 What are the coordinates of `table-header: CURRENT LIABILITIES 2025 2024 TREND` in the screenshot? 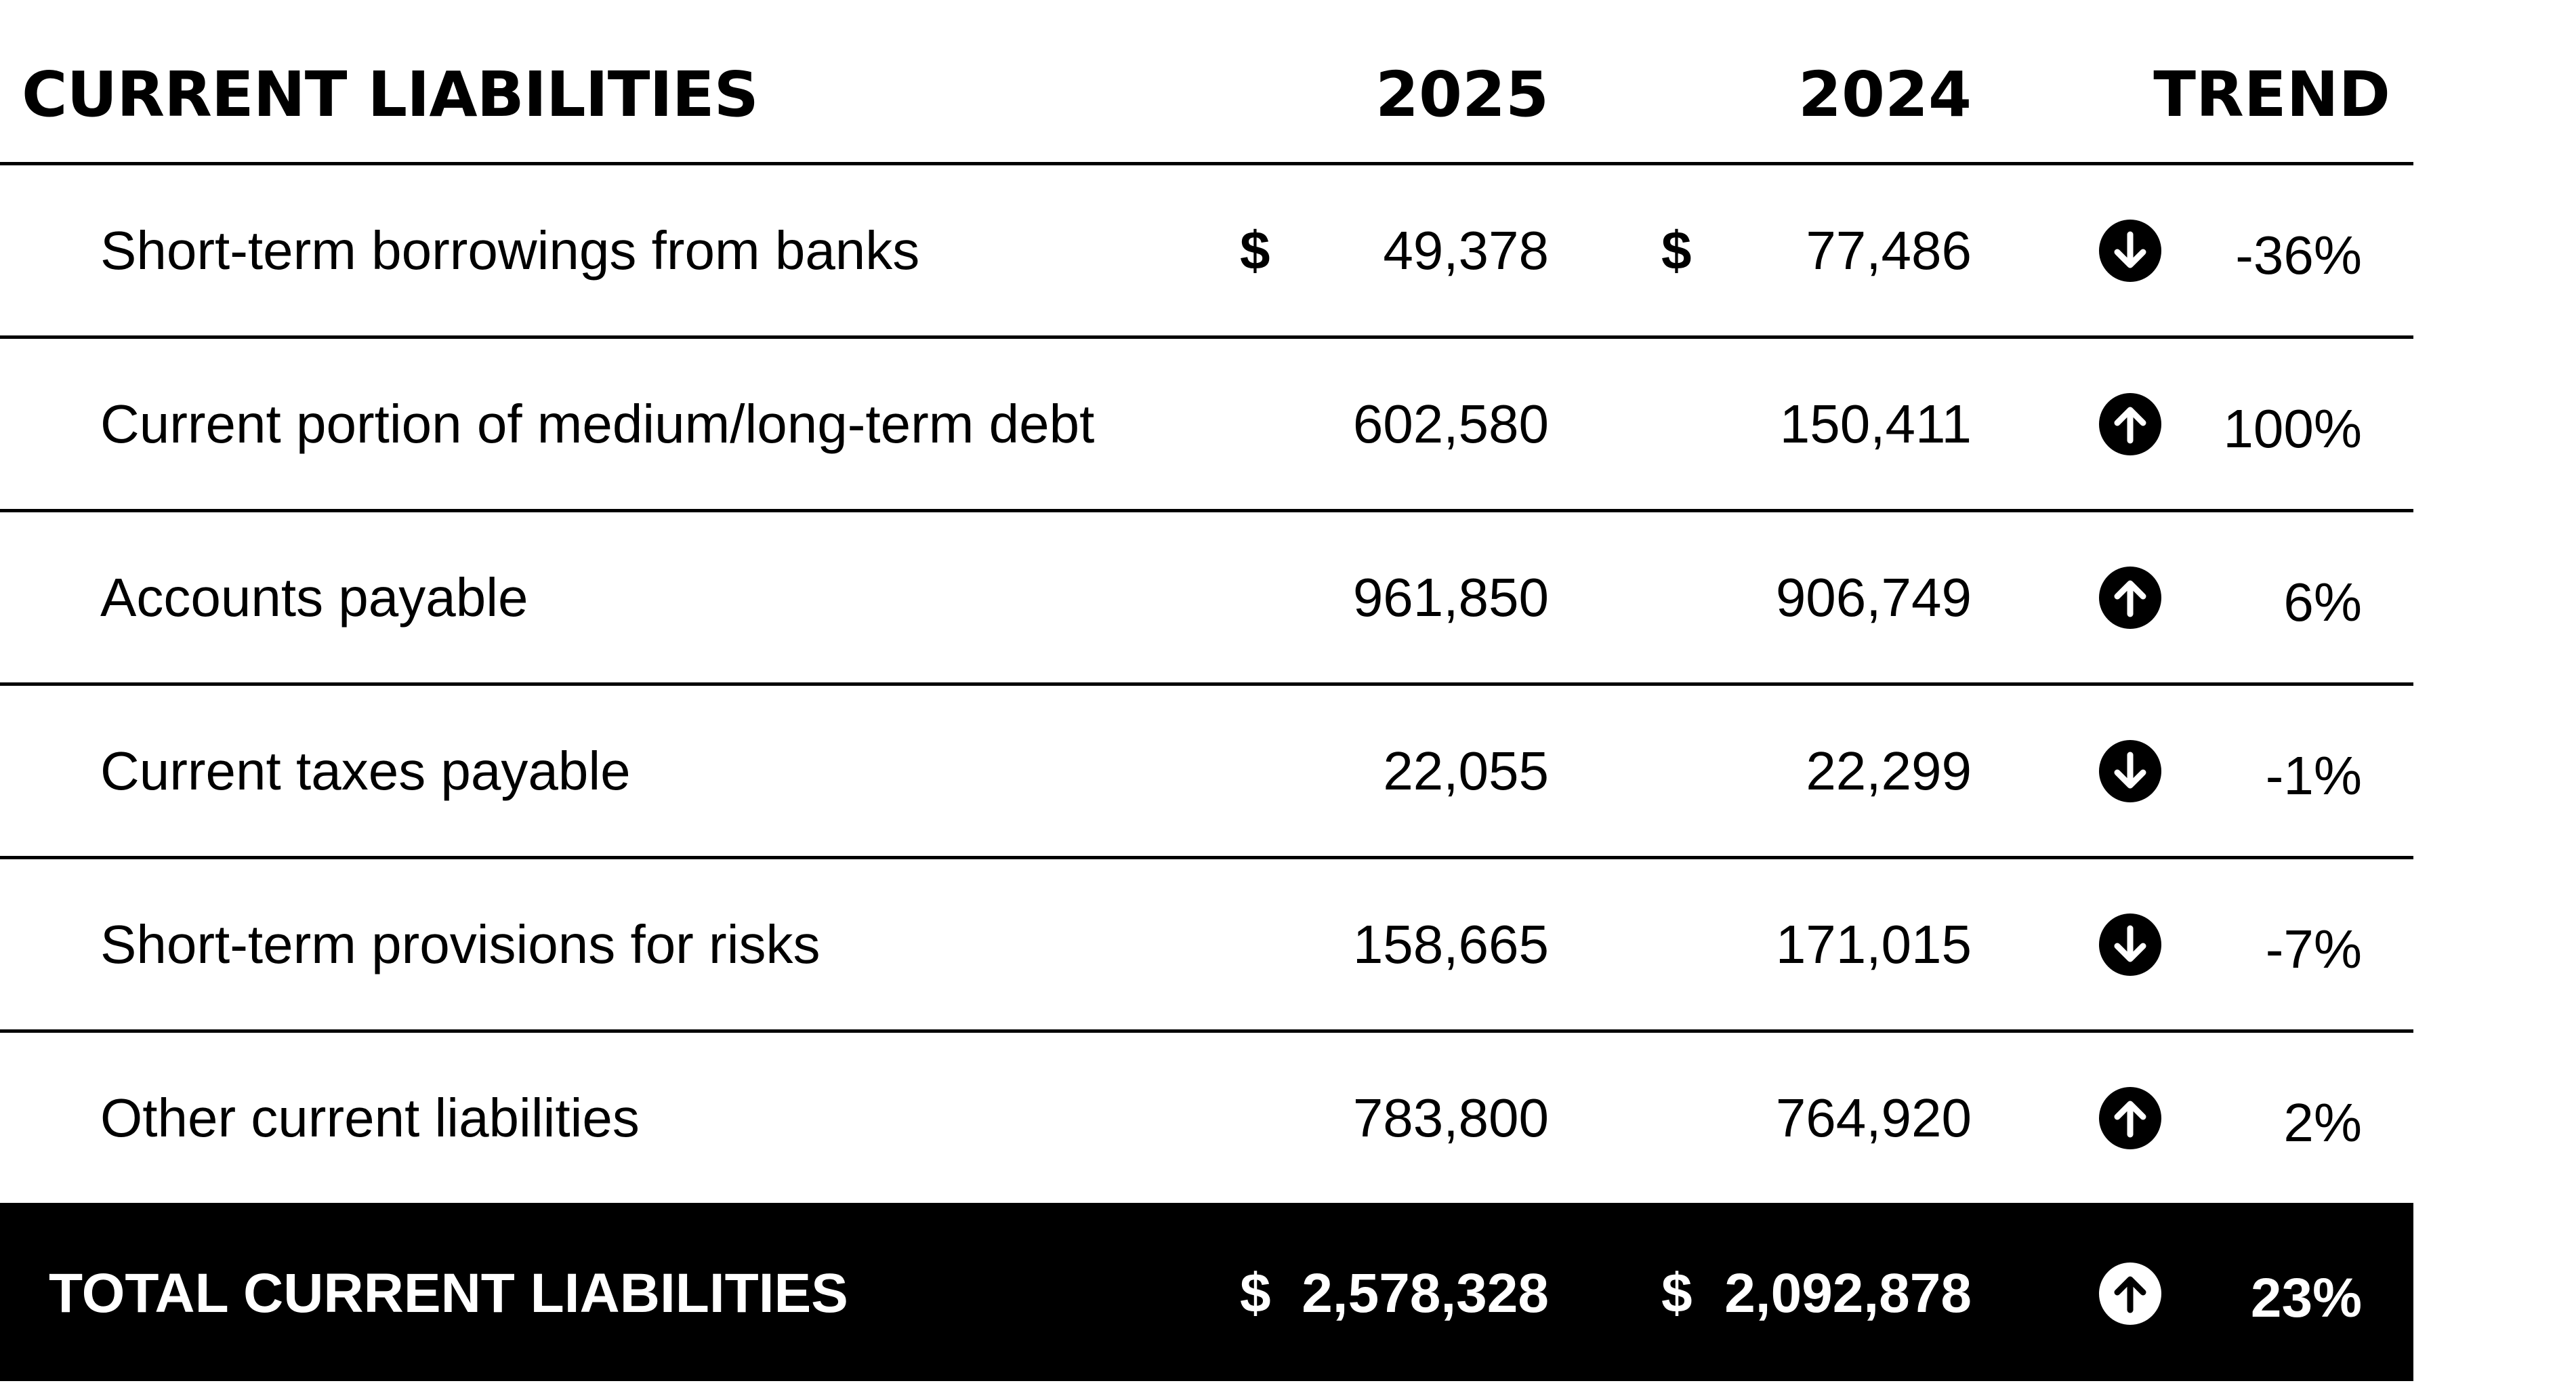 It's located at (1206, 82).